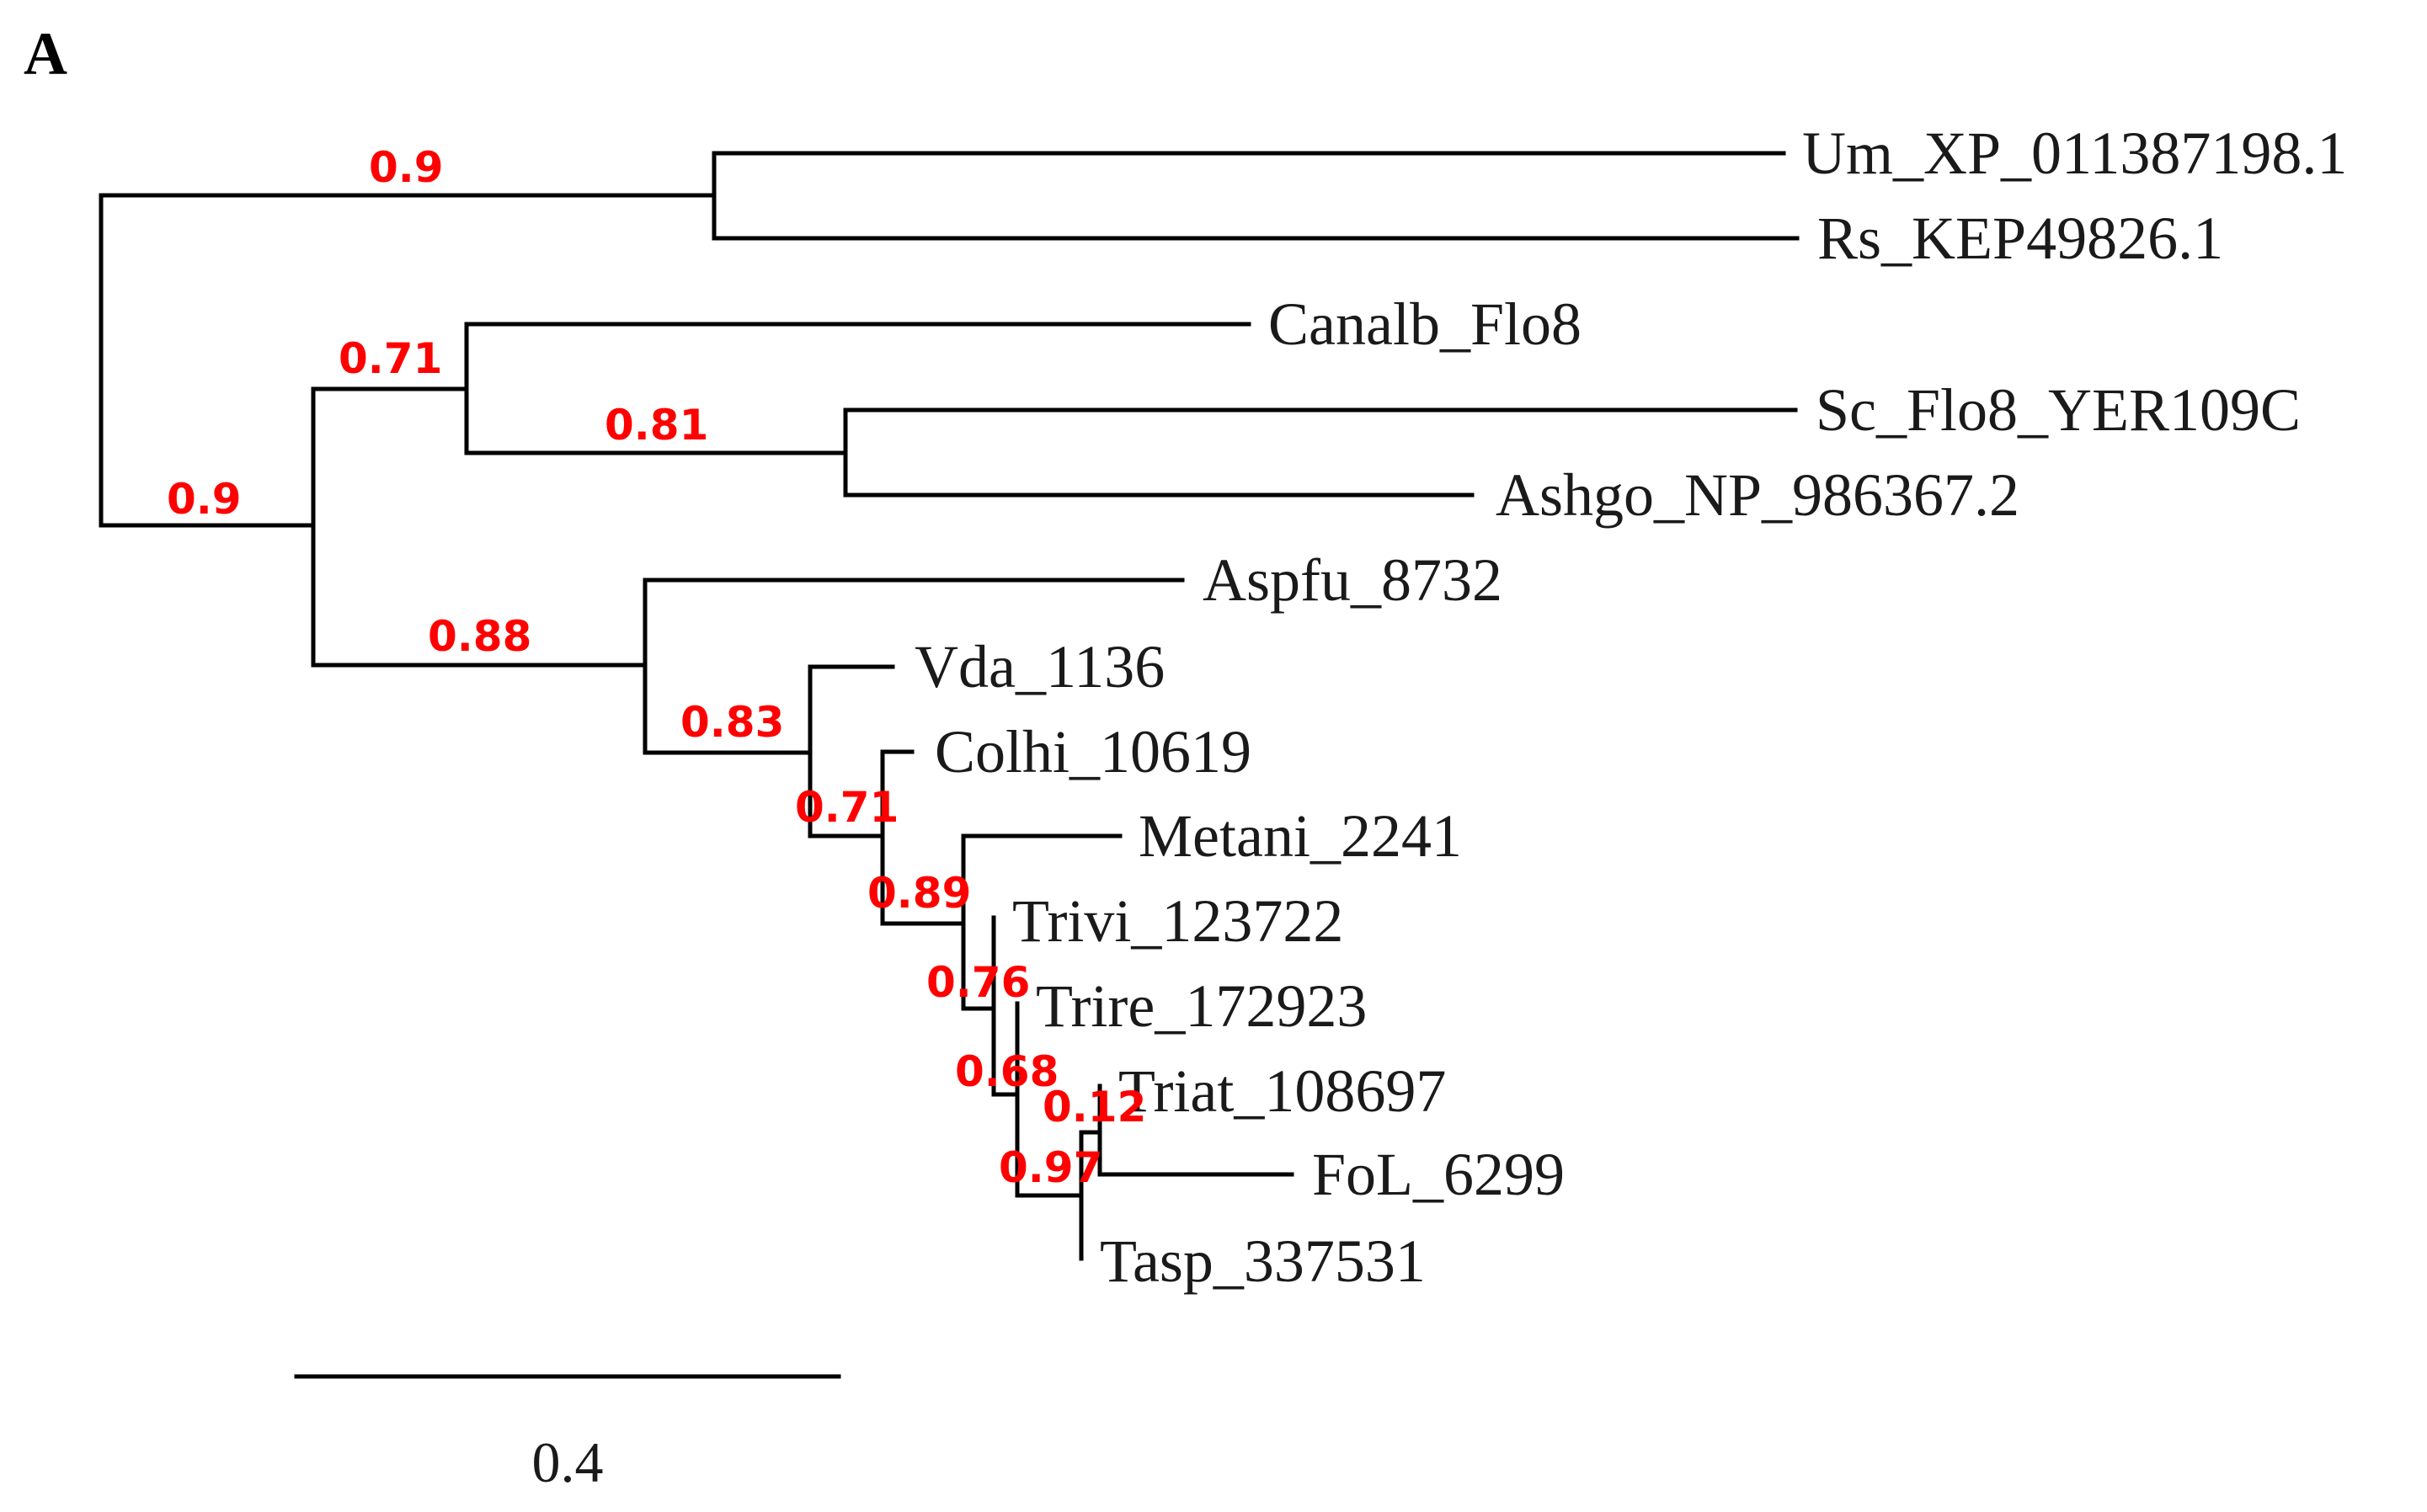 The width and height of the screenshot is (2427, 1512). Describe the element at coordinates (1425, 324) in the screenshot. I see `leaf-canalb: Canalb_Flo8` at that location.